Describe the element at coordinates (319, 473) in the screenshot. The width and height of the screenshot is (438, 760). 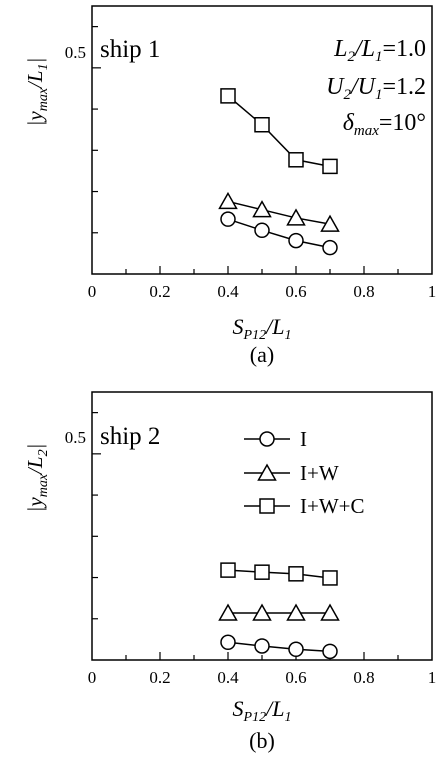
I see `legend-label-iw: I+W` at that location.